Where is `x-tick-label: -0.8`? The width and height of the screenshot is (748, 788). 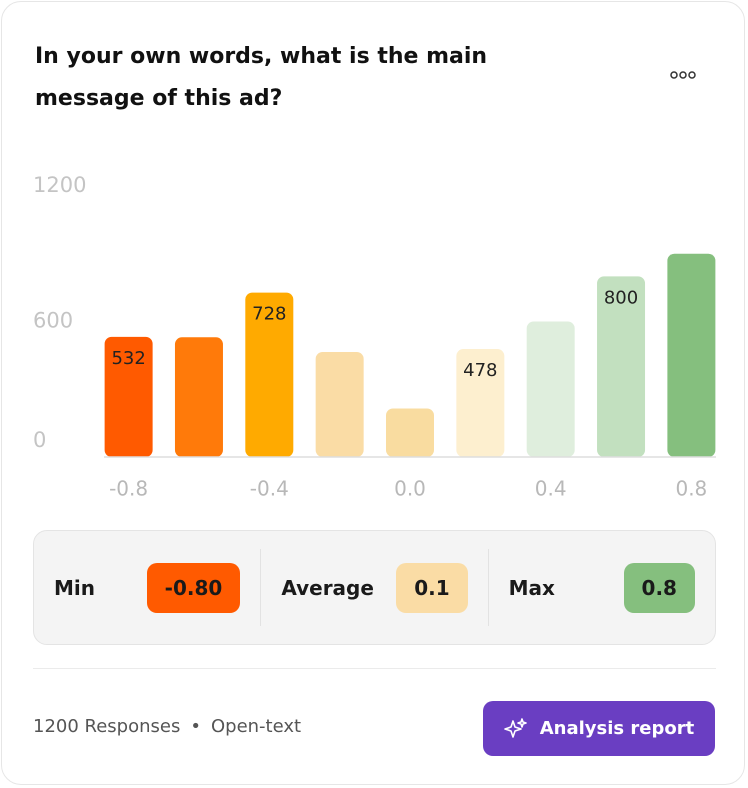 x-tick-label: -0.8 is located at coordinates (128, 489).